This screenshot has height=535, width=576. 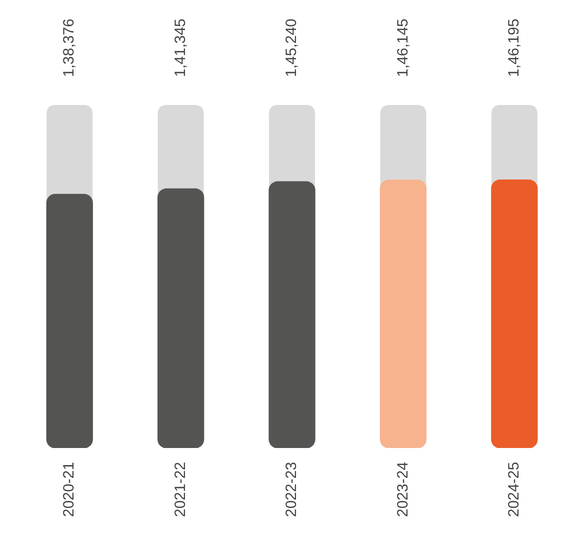 What do you see at coordinates (69, 490) in the screenshot?
I see `x-tick-label: 2020-21` at bounding box center [69, 490].